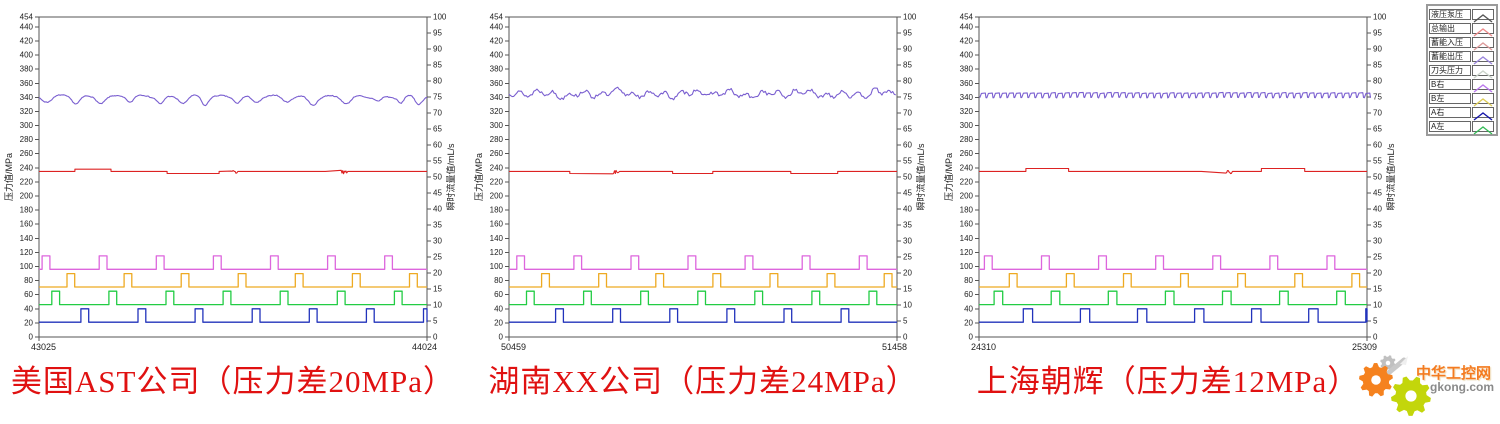  Describe the element at coordinates (28, 308) in the screenshot. I see `svg-text: 40` at that location.